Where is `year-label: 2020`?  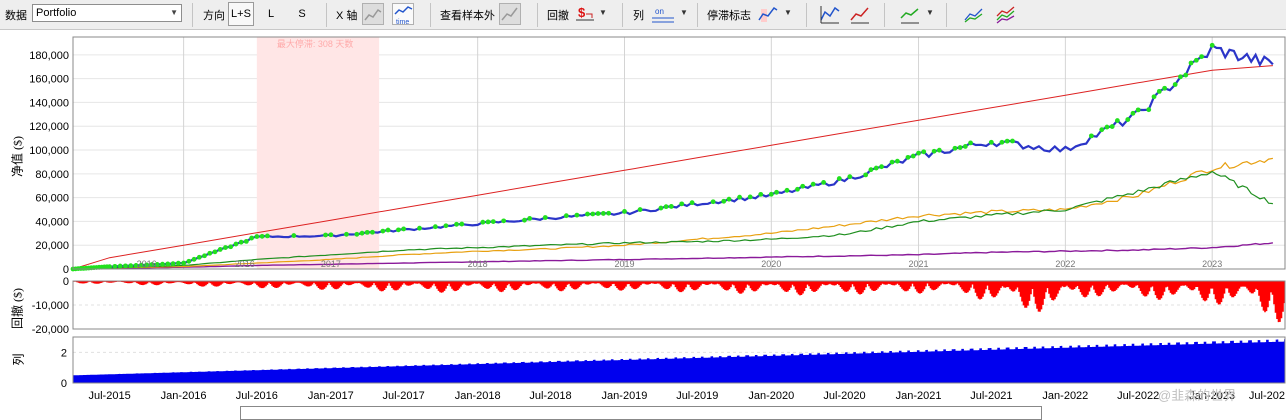 year-label: 2020 is located at coordinates (771, 264).